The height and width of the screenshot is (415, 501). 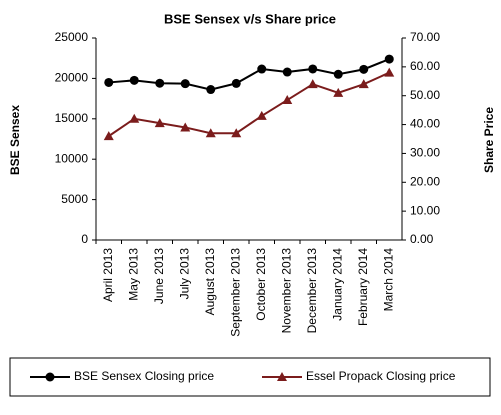 What do you see at coordinates (425, 95) in the screenshot?
I see `y2-tick-label: 50.00` at bounding box center [425, 95].